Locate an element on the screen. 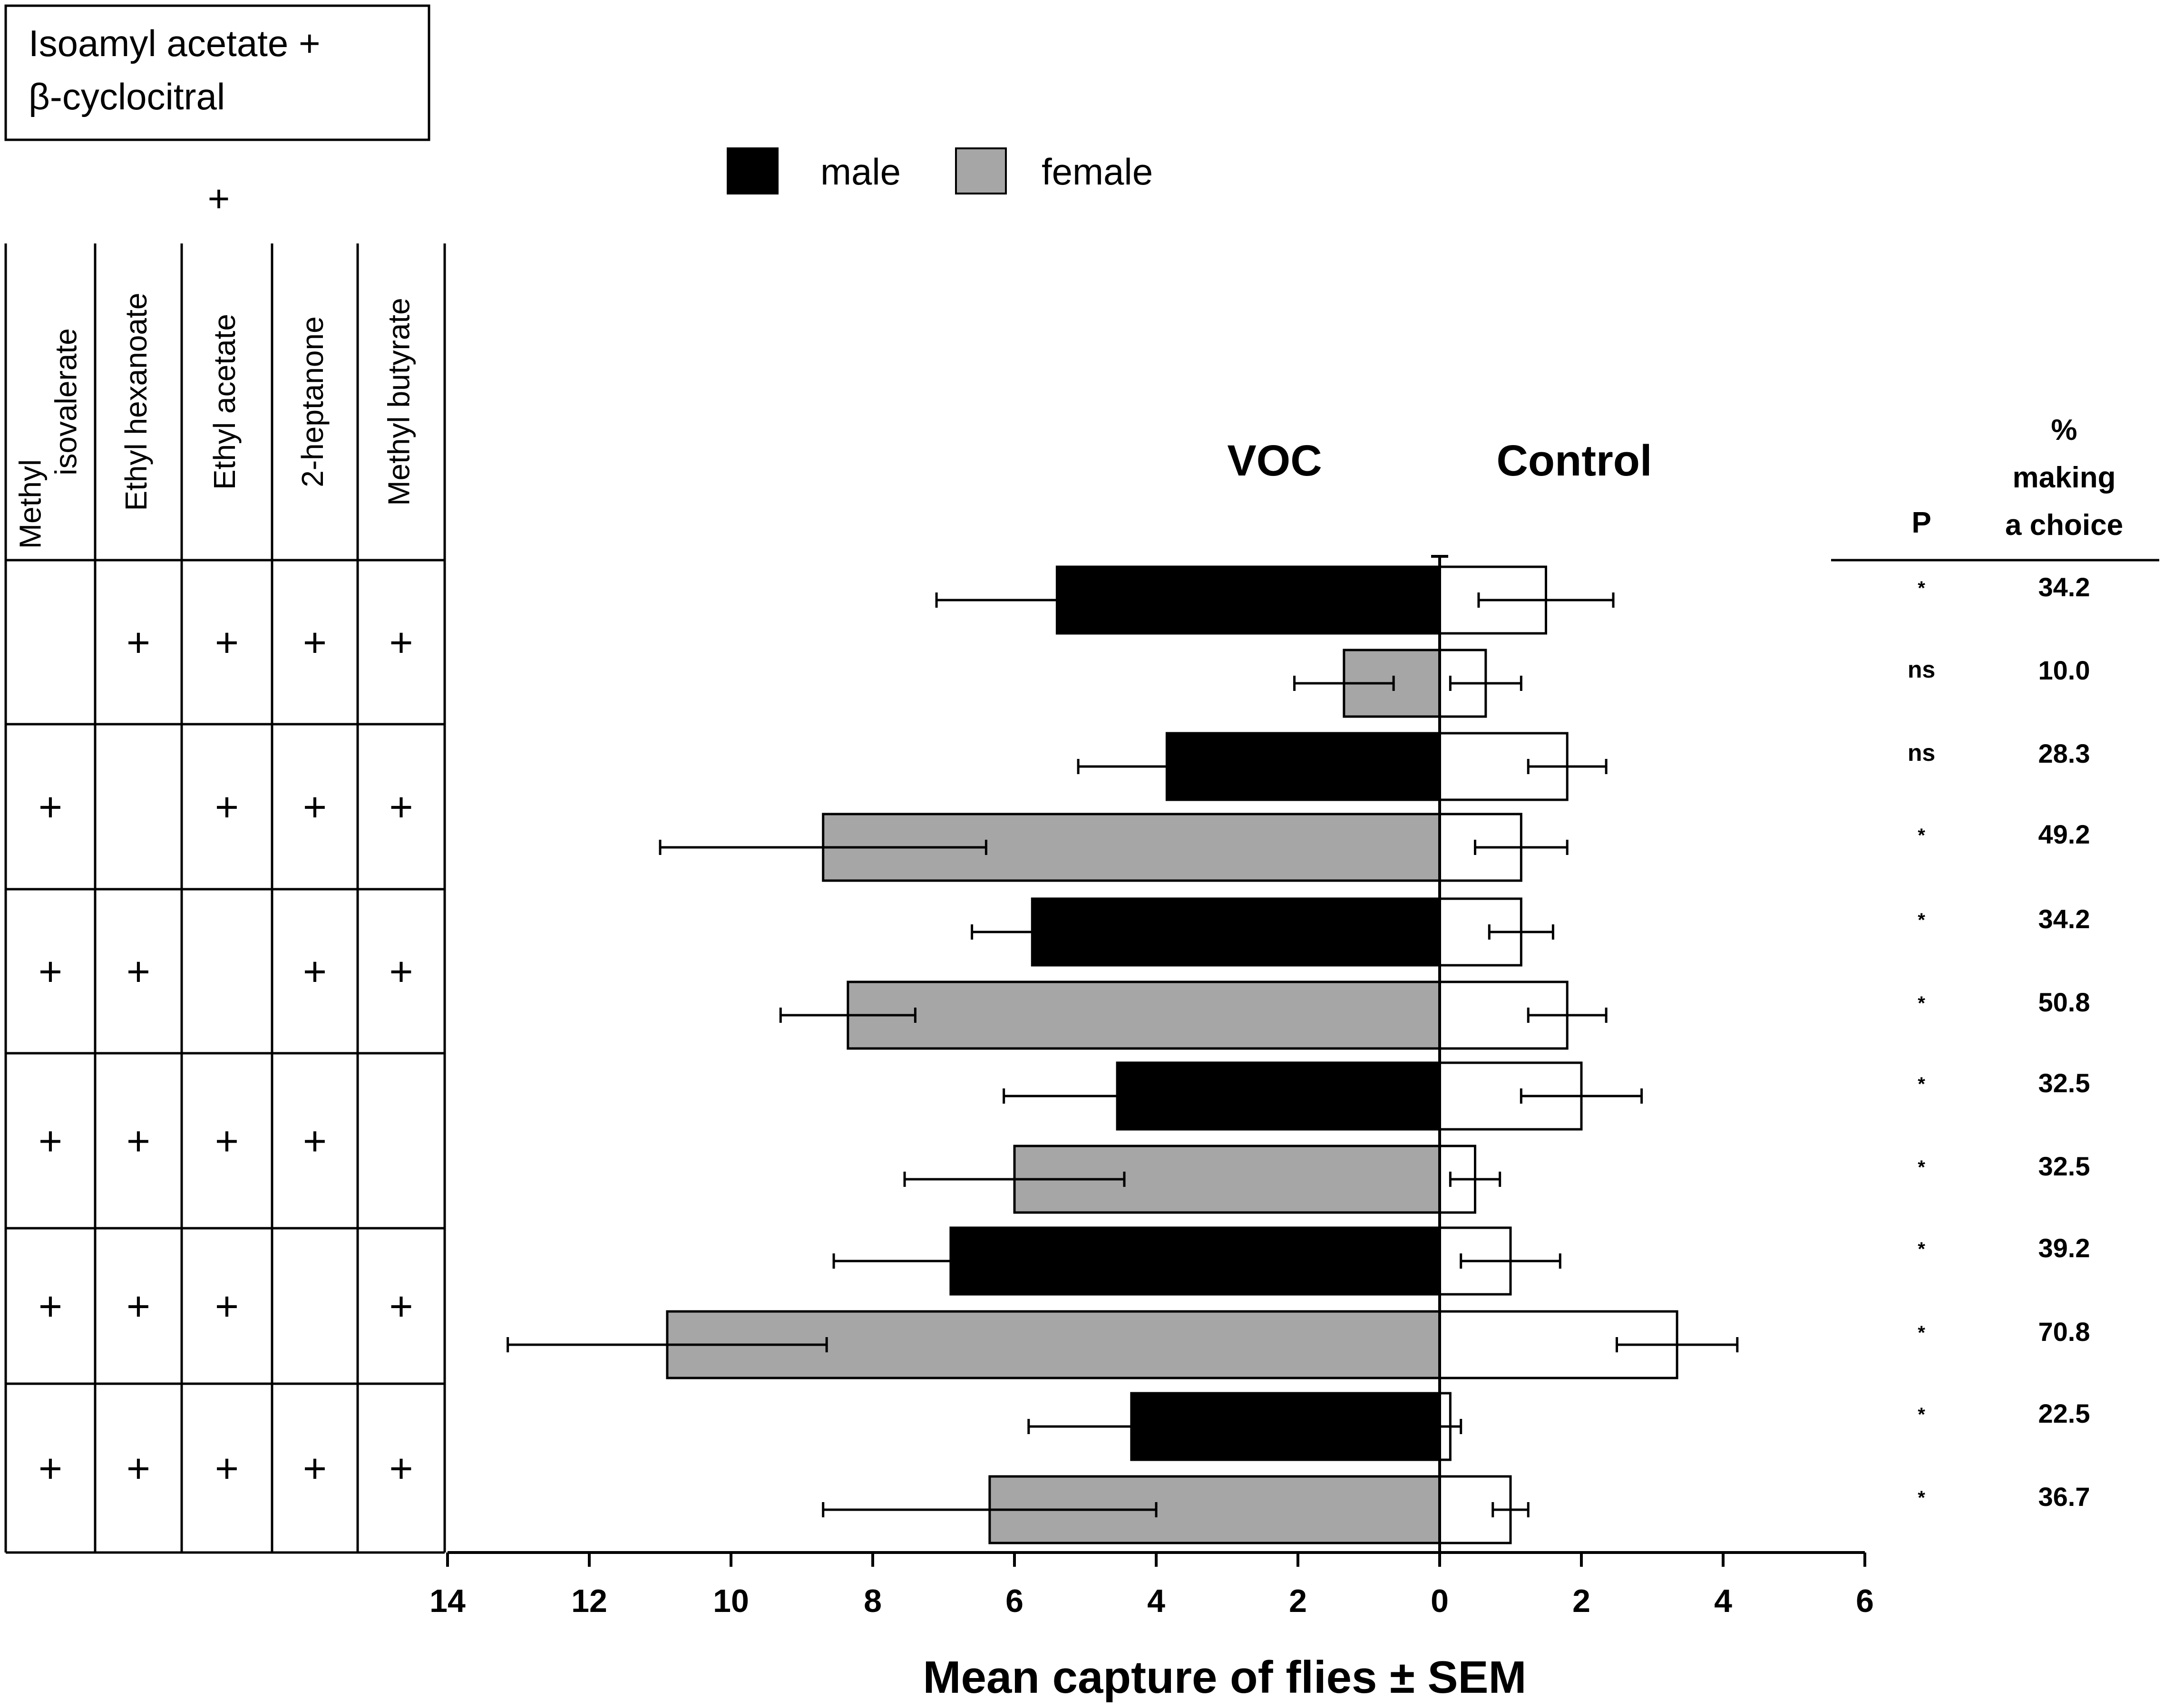  compound-plus-sign: + is located at coordinates (219, 198).